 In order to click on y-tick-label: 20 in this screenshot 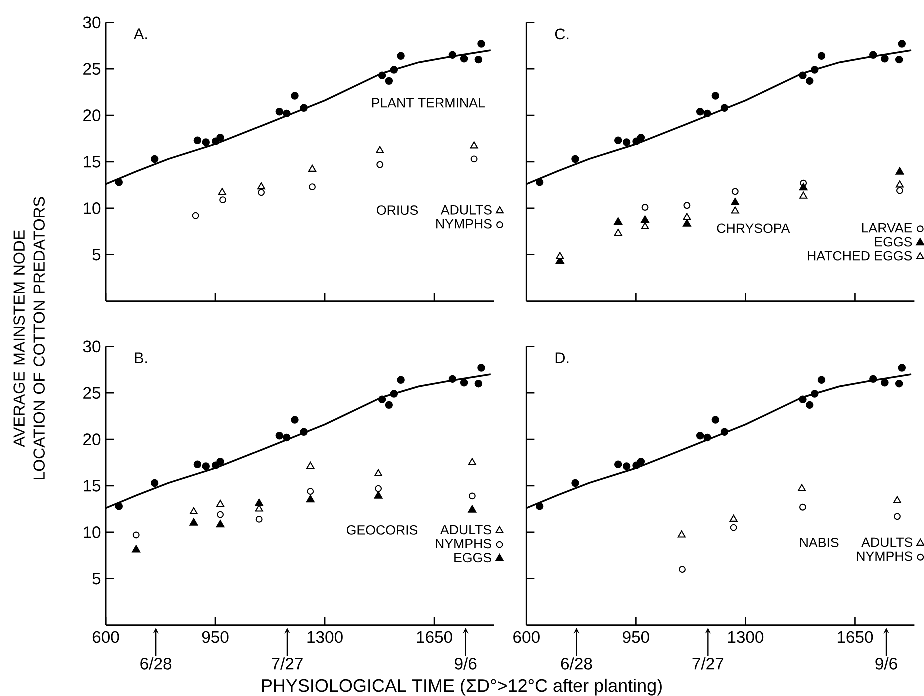, I will do `click(92, 116)`.